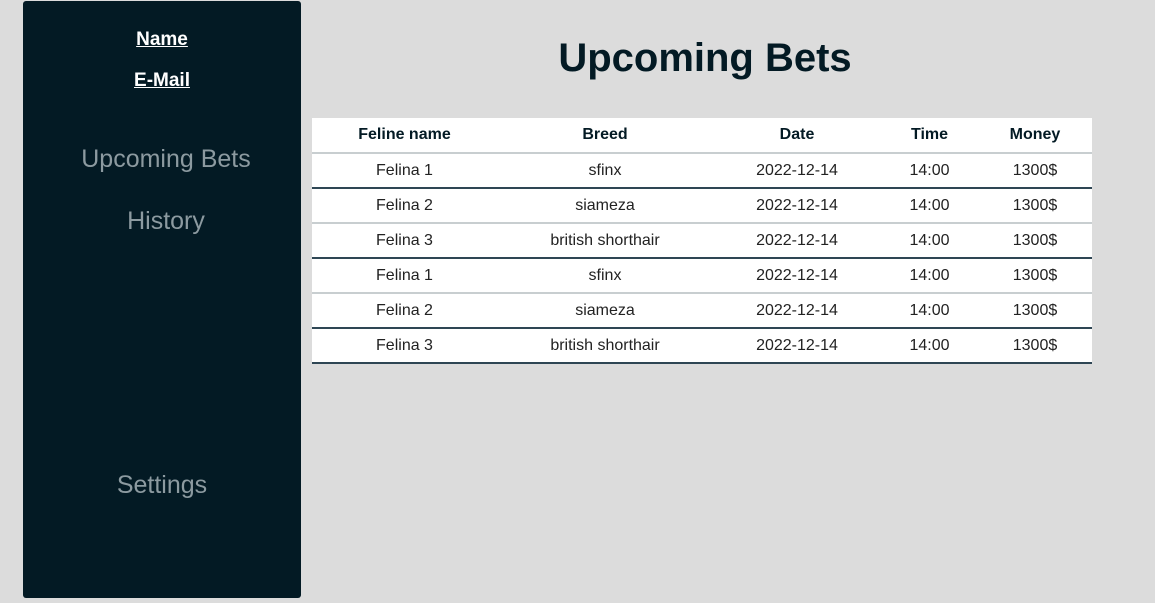  Describe the element at coordinates (705, 58) in the screenshot. I see `page-title: Upcoming Bets` at that location.